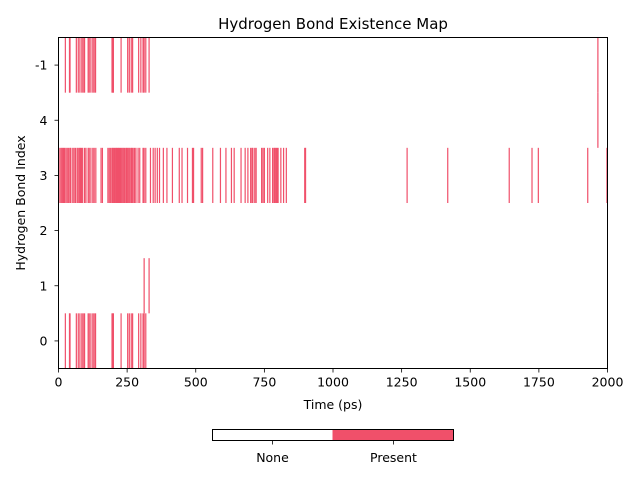 This screenshot has width=640, height=480. Describe the element at coordinates (196, 382) in the screenshot. I see `x-tick-label-2: 500` at that location.